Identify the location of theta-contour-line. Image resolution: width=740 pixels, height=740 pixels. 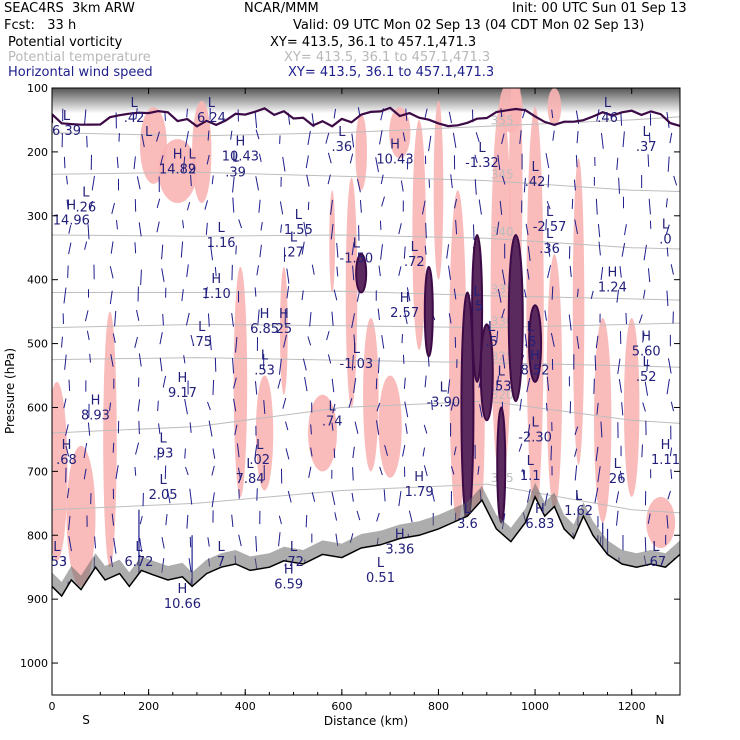
(366, 126).